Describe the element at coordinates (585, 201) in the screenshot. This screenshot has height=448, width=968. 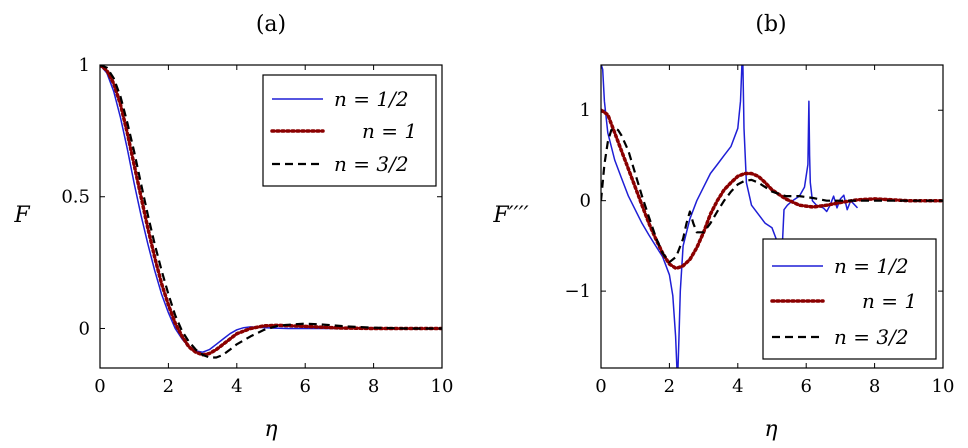
I see `panel-b-ytick-label-1: 0` at that location.